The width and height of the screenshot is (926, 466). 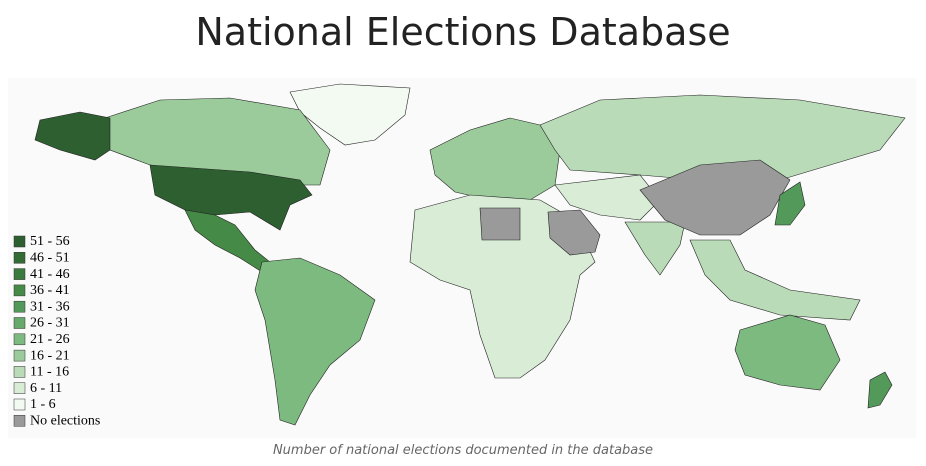 I want to click on australia, so click(x=787, y=352).